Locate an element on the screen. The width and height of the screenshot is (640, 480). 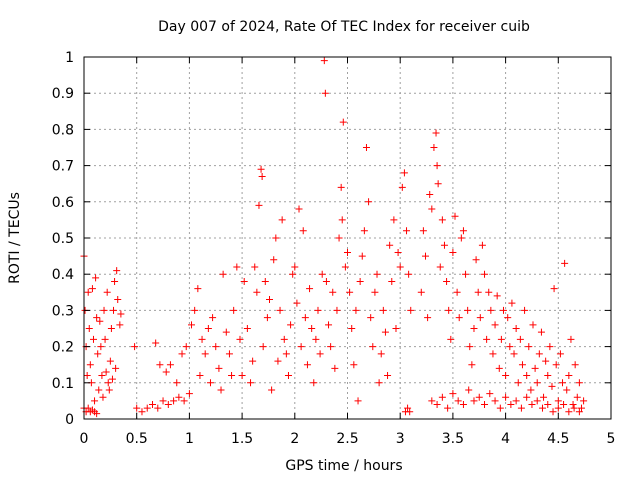
y-tick-label: 0.4 is located at coordinates (63, 275).